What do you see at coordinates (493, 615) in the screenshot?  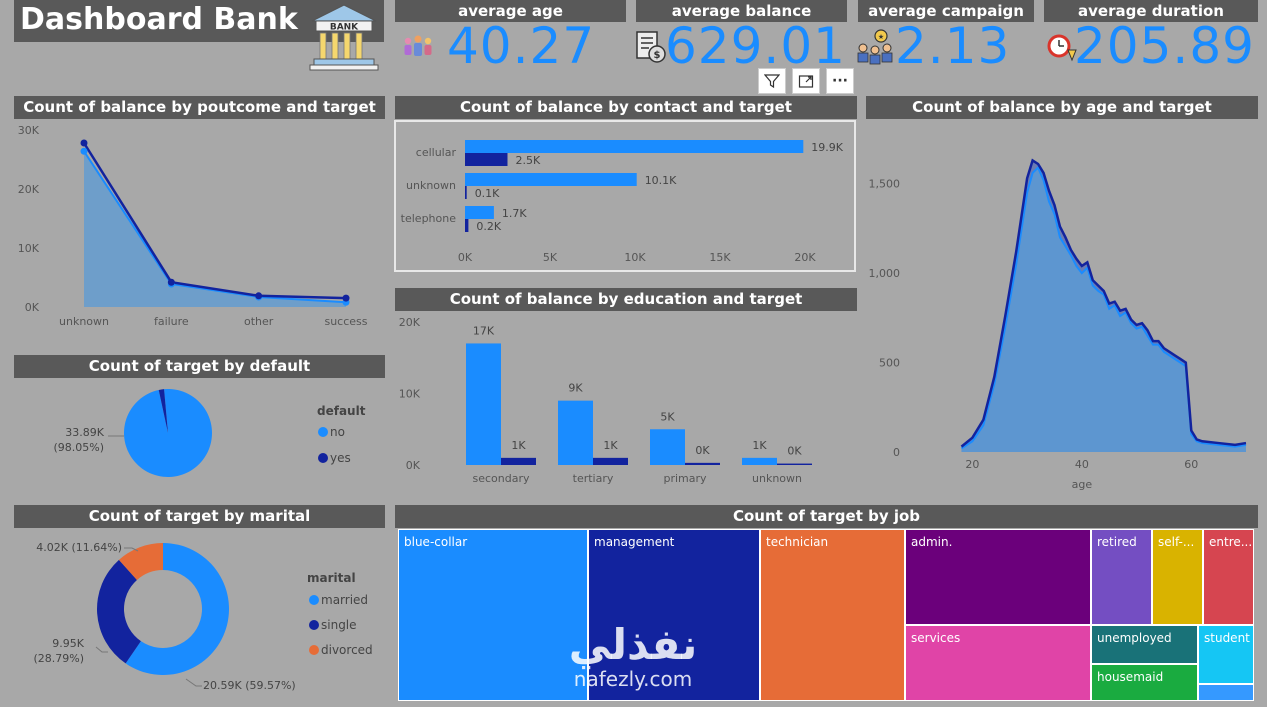 I see `treemap-tile-blue-collar: blue-collar` at bounding box center [493, 615].